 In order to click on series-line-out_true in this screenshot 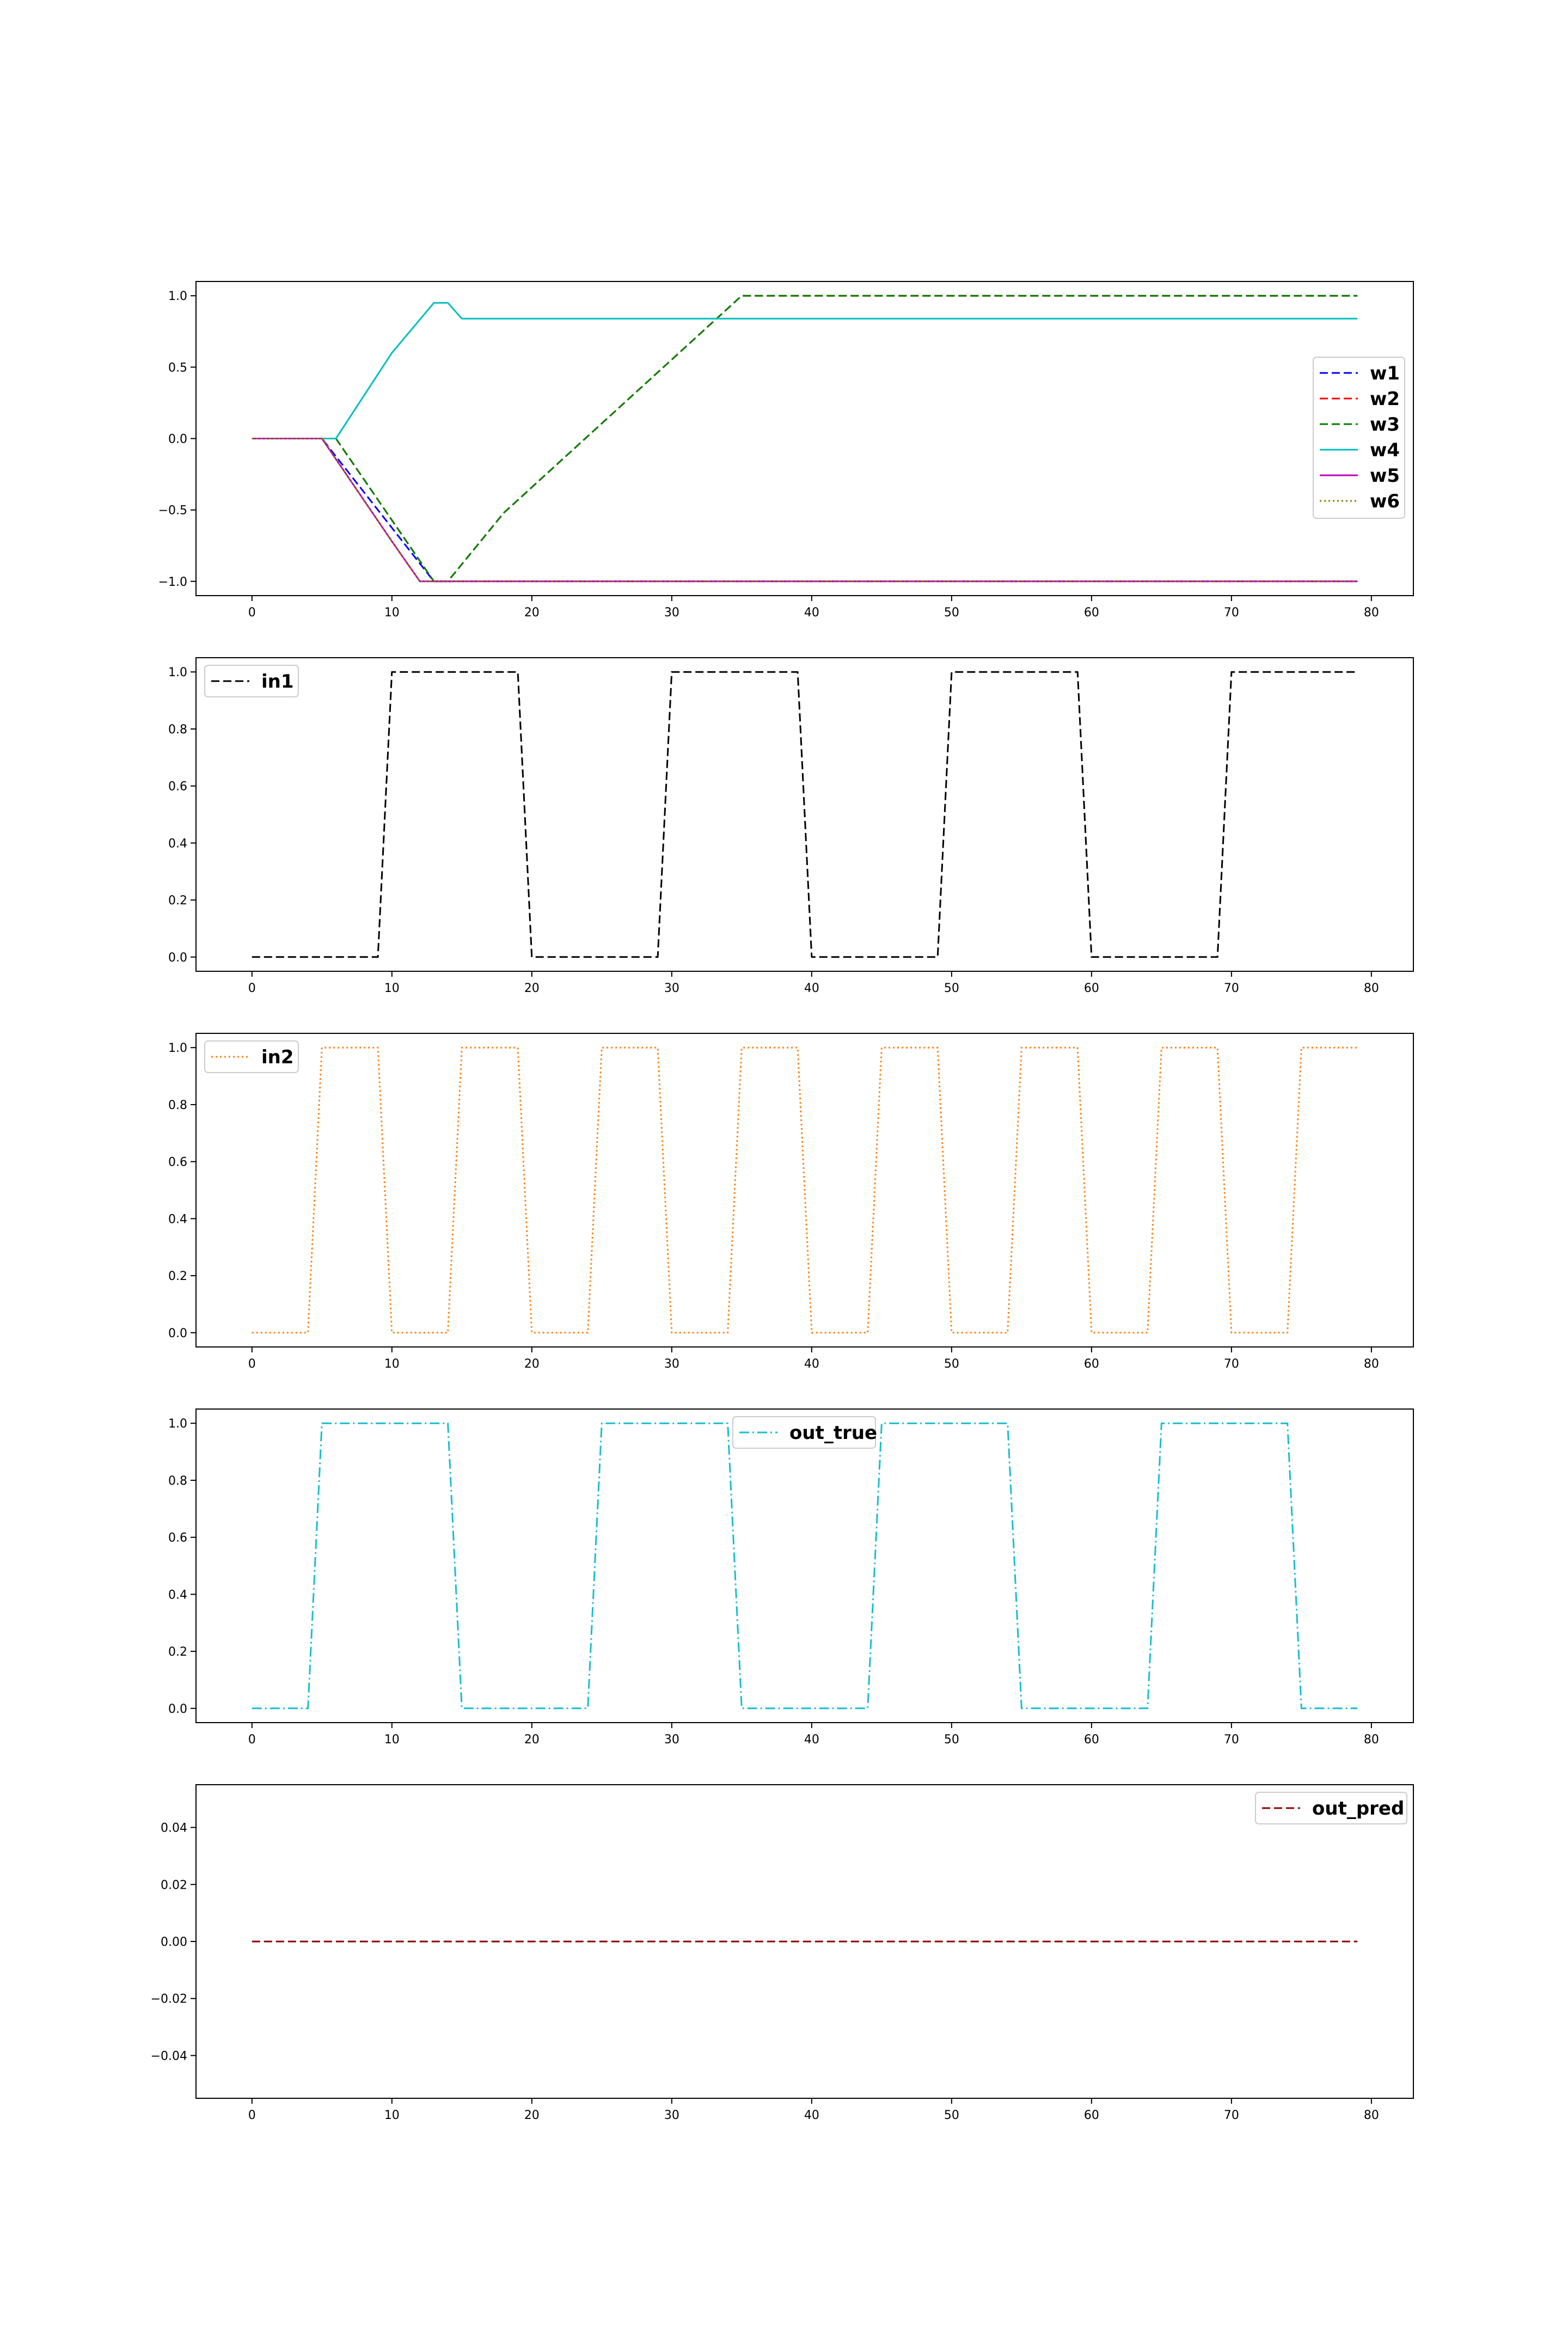, I will do `click(805, 1566)`.